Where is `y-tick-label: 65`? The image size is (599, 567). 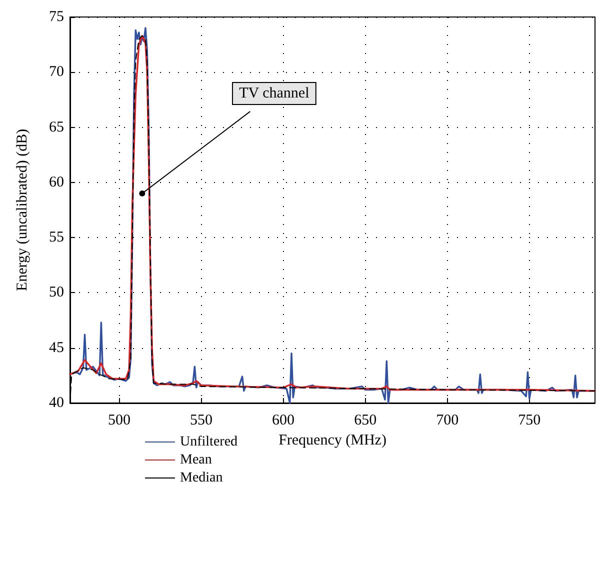
y-tick-label: 65 is located at coordinates (56, 127).